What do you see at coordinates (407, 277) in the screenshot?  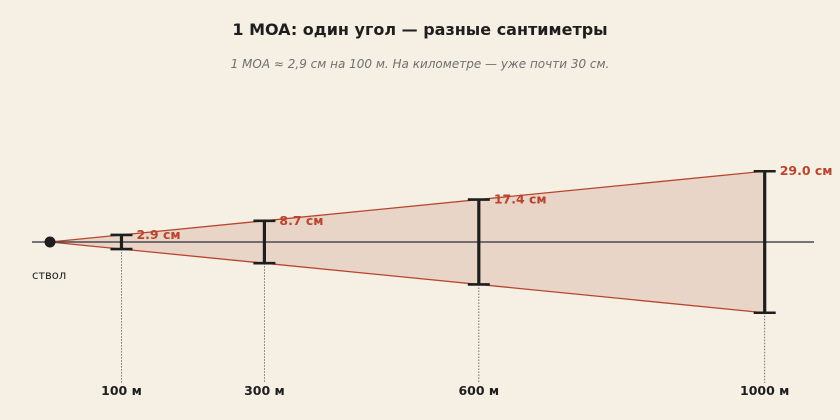 I see `cone-lower-edge` at bounding box center [407, 277].